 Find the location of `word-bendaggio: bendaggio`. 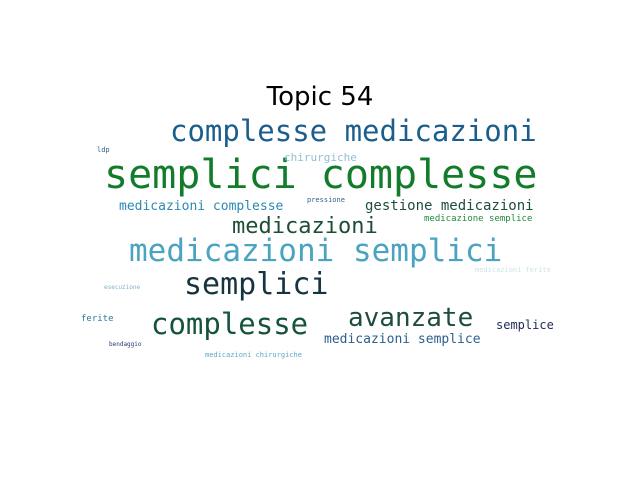

word-bendaggio: bendaggio is located at coordinates (125, 344).